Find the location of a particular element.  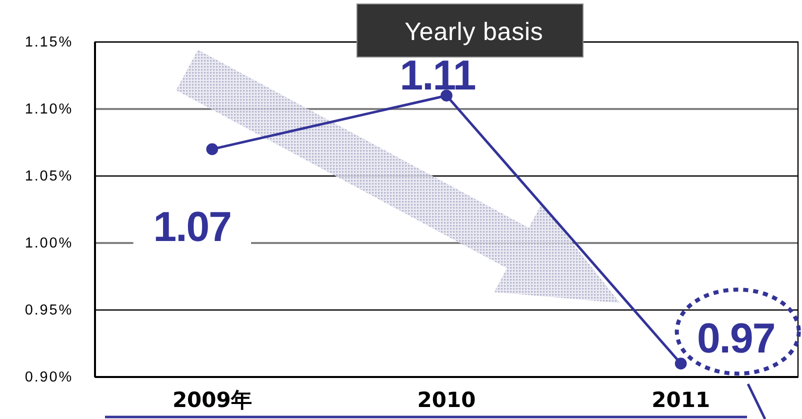

x-tick-label: 2010 is located at coordinates (446, 400).